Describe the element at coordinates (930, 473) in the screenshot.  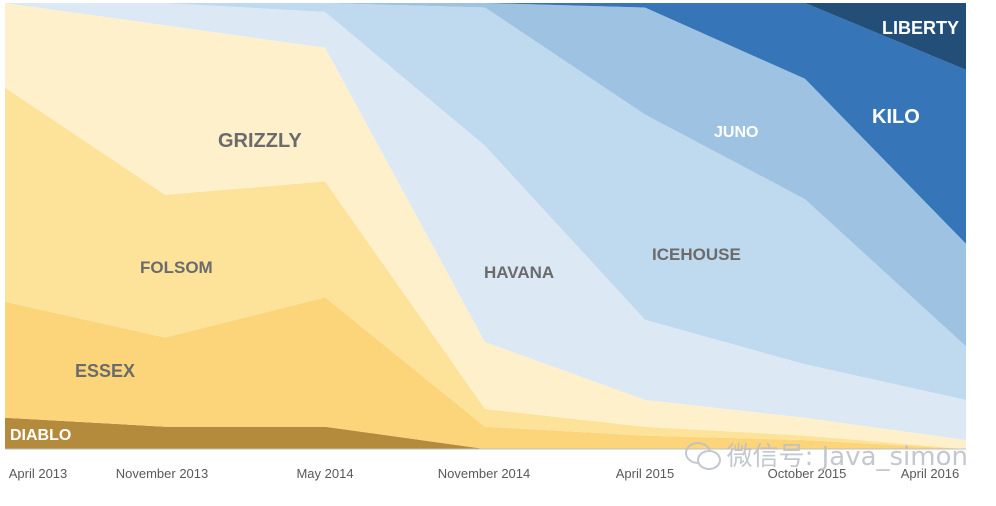
I see `x-tick-label: April 2016` at that location.